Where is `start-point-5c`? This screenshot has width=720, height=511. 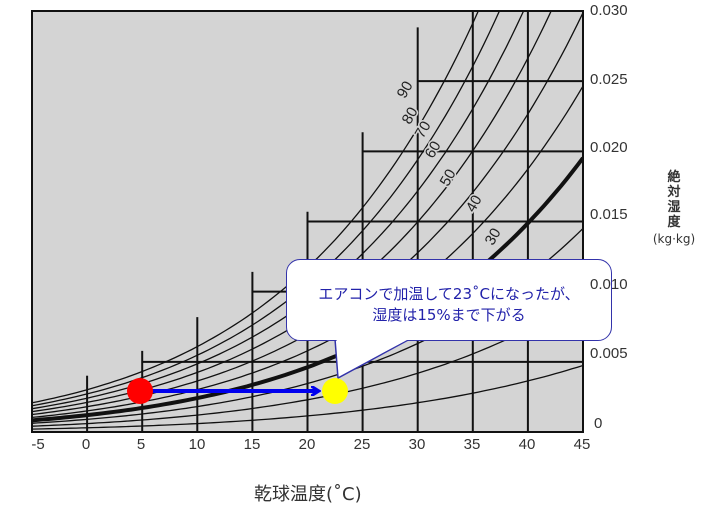 start-point-5c is located at coordinates (140, 391).